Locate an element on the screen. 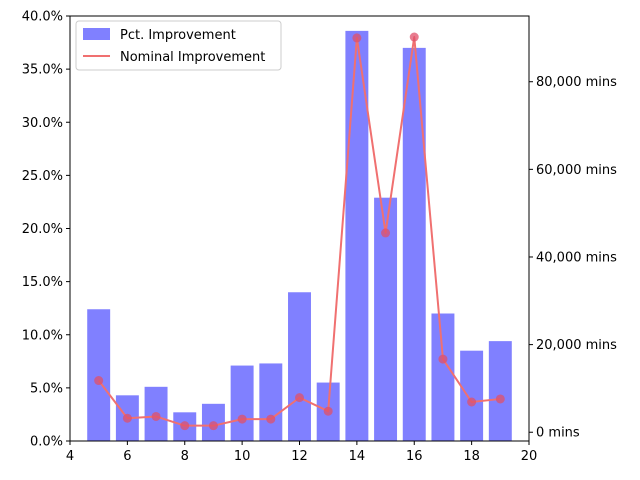 The image size is (640, 480). x-tick-label-6: 6 is located at coordinates (127, 456).